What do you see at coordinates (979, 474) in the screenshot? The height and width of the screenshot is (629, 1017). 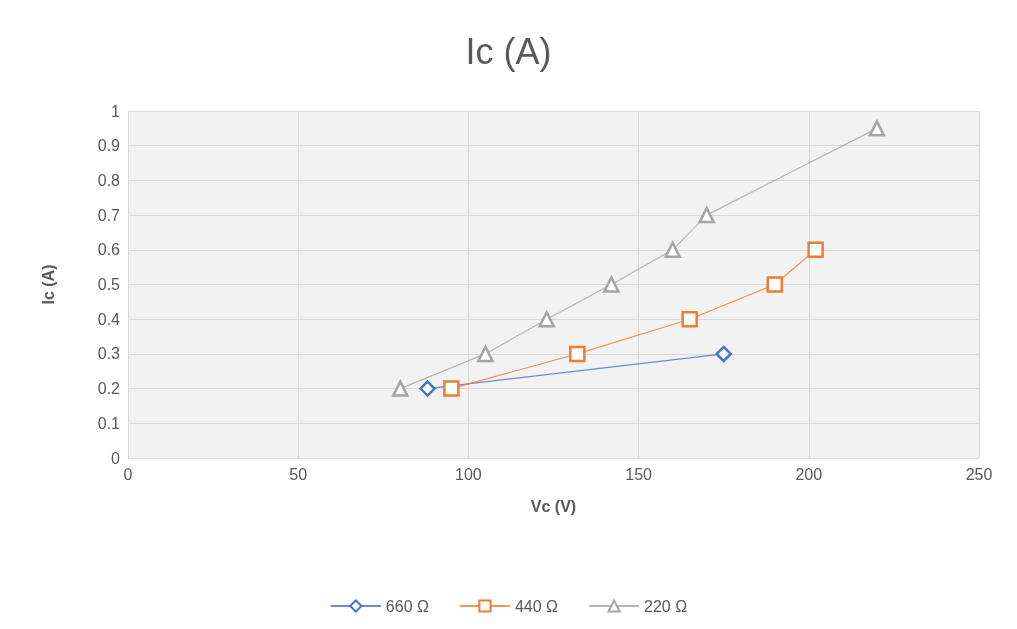 I see `x-tick-label: 250` at bounding box center [979, 474].